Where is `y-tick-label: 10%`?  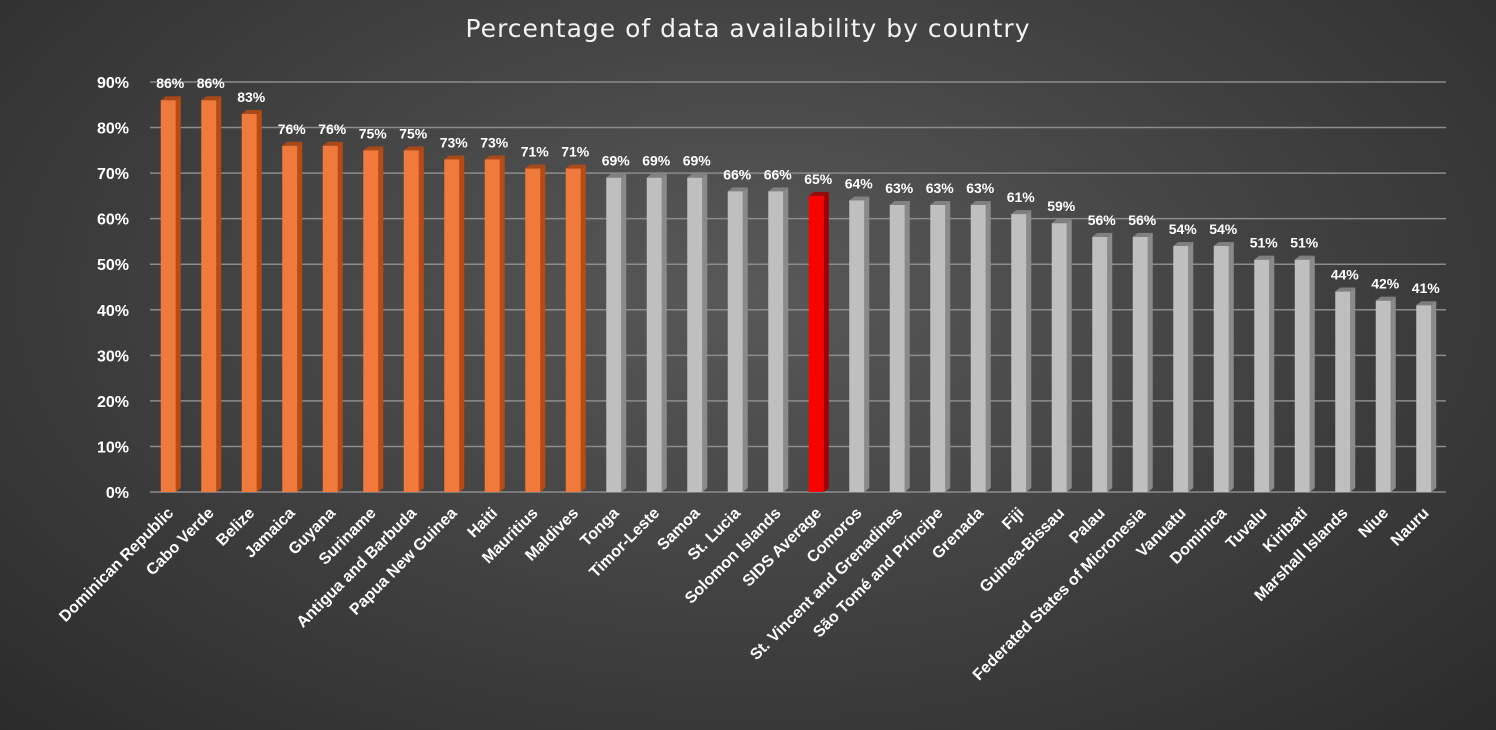 y-tick-label: 10% is located at coordinates (113, 447).